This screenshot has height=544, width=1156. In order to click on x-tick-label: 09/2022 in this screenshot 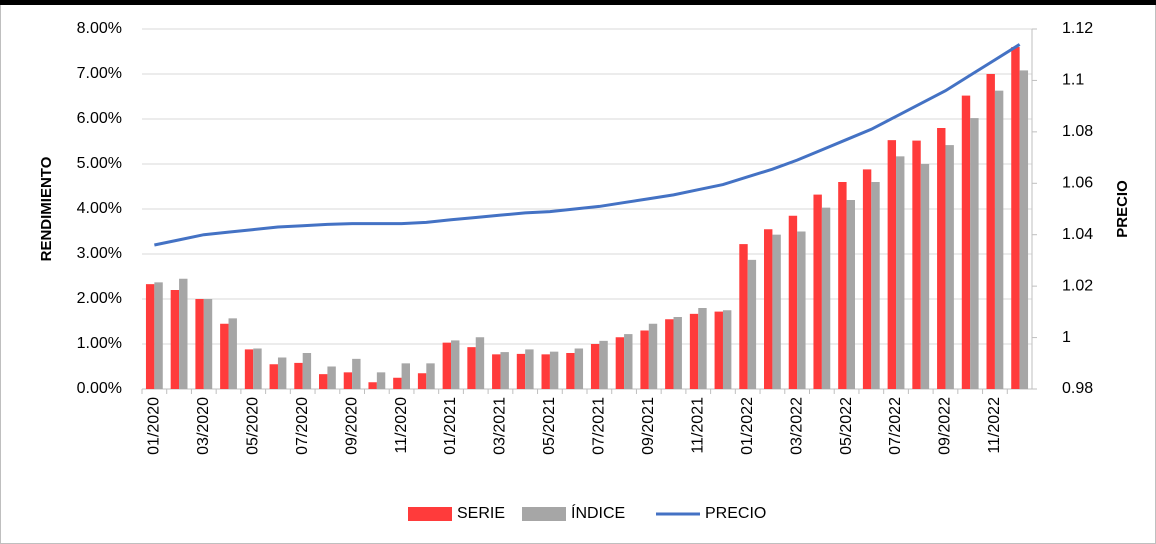, I will do `click(945, 426)`.